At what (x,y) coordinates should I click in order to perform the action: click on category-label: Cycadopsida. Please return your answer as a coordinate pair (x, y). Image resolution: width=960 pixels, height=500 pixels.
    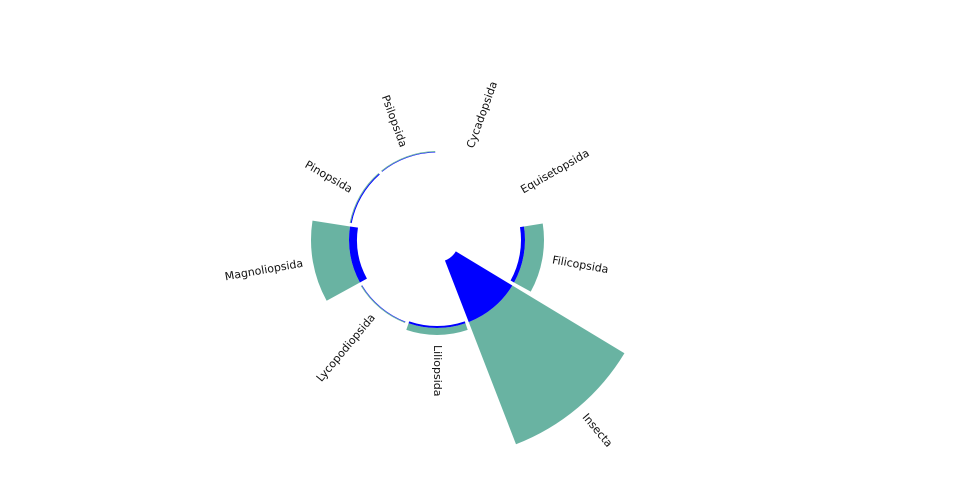
    Looking at the image, I should click on (482, 115).